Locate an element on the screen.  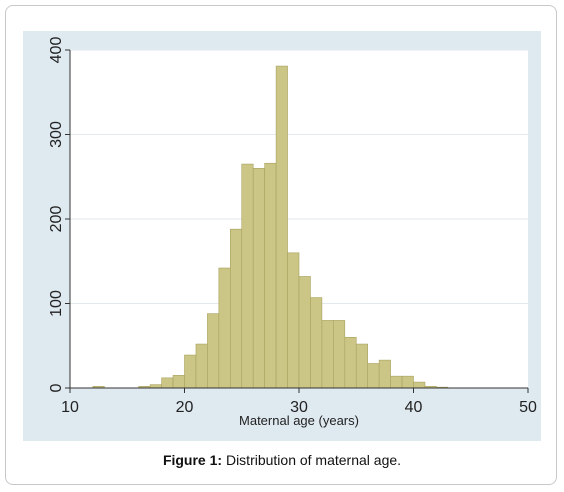
y-tick-label: 0 is located at coordinates (56, 387).